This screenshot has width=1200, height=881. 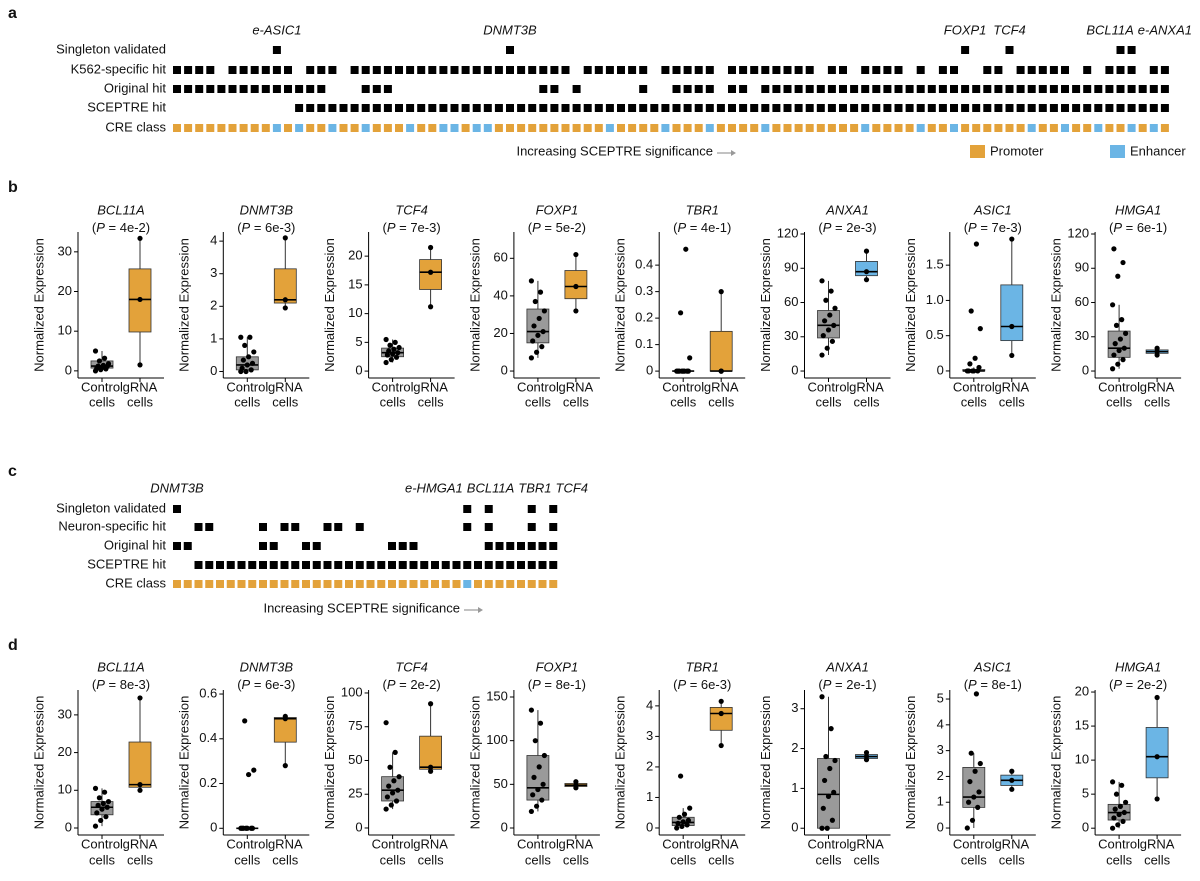 What do you see at coordinates (1138, 684) in the screenshot?
I see `p-value: (P = 2e-2)` at bounding box center [1138, 684].